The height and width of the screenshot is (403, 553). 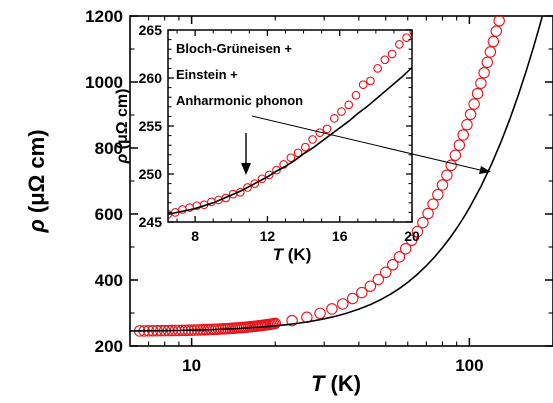 I want to click on inset-x-axis-label-unit: (K), so click(x=297, y=254).